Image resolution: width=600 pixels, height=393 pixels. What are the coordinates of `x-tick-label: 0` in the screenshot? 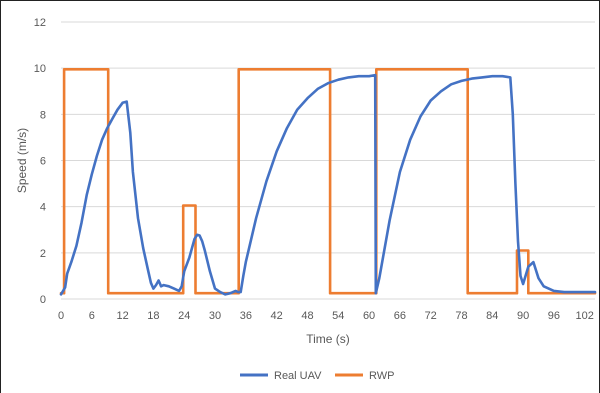 It's located at (61, 316).